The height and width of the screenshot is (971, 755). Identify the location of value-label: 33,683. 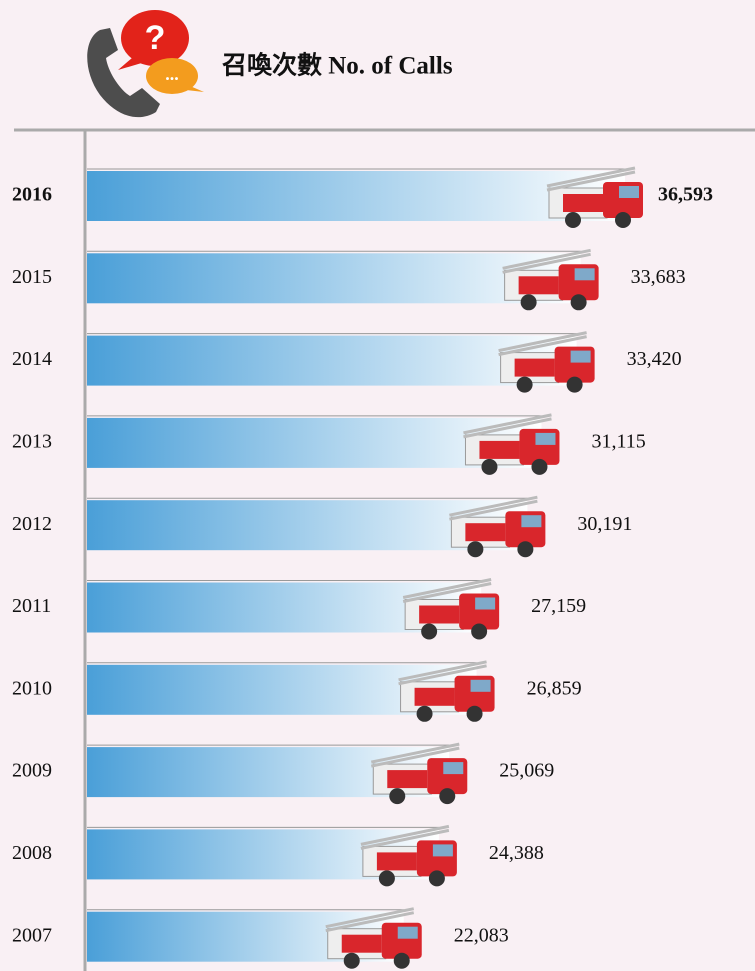
(658, 277).